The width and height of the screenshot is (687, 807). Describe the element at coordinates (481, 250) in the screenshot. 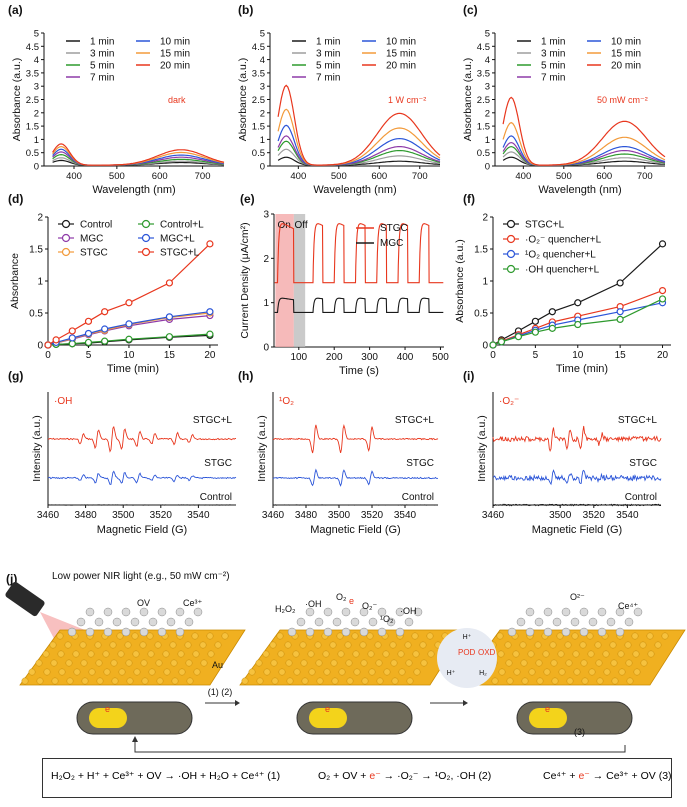

I see `y-tick-label: 1.5` at that location.